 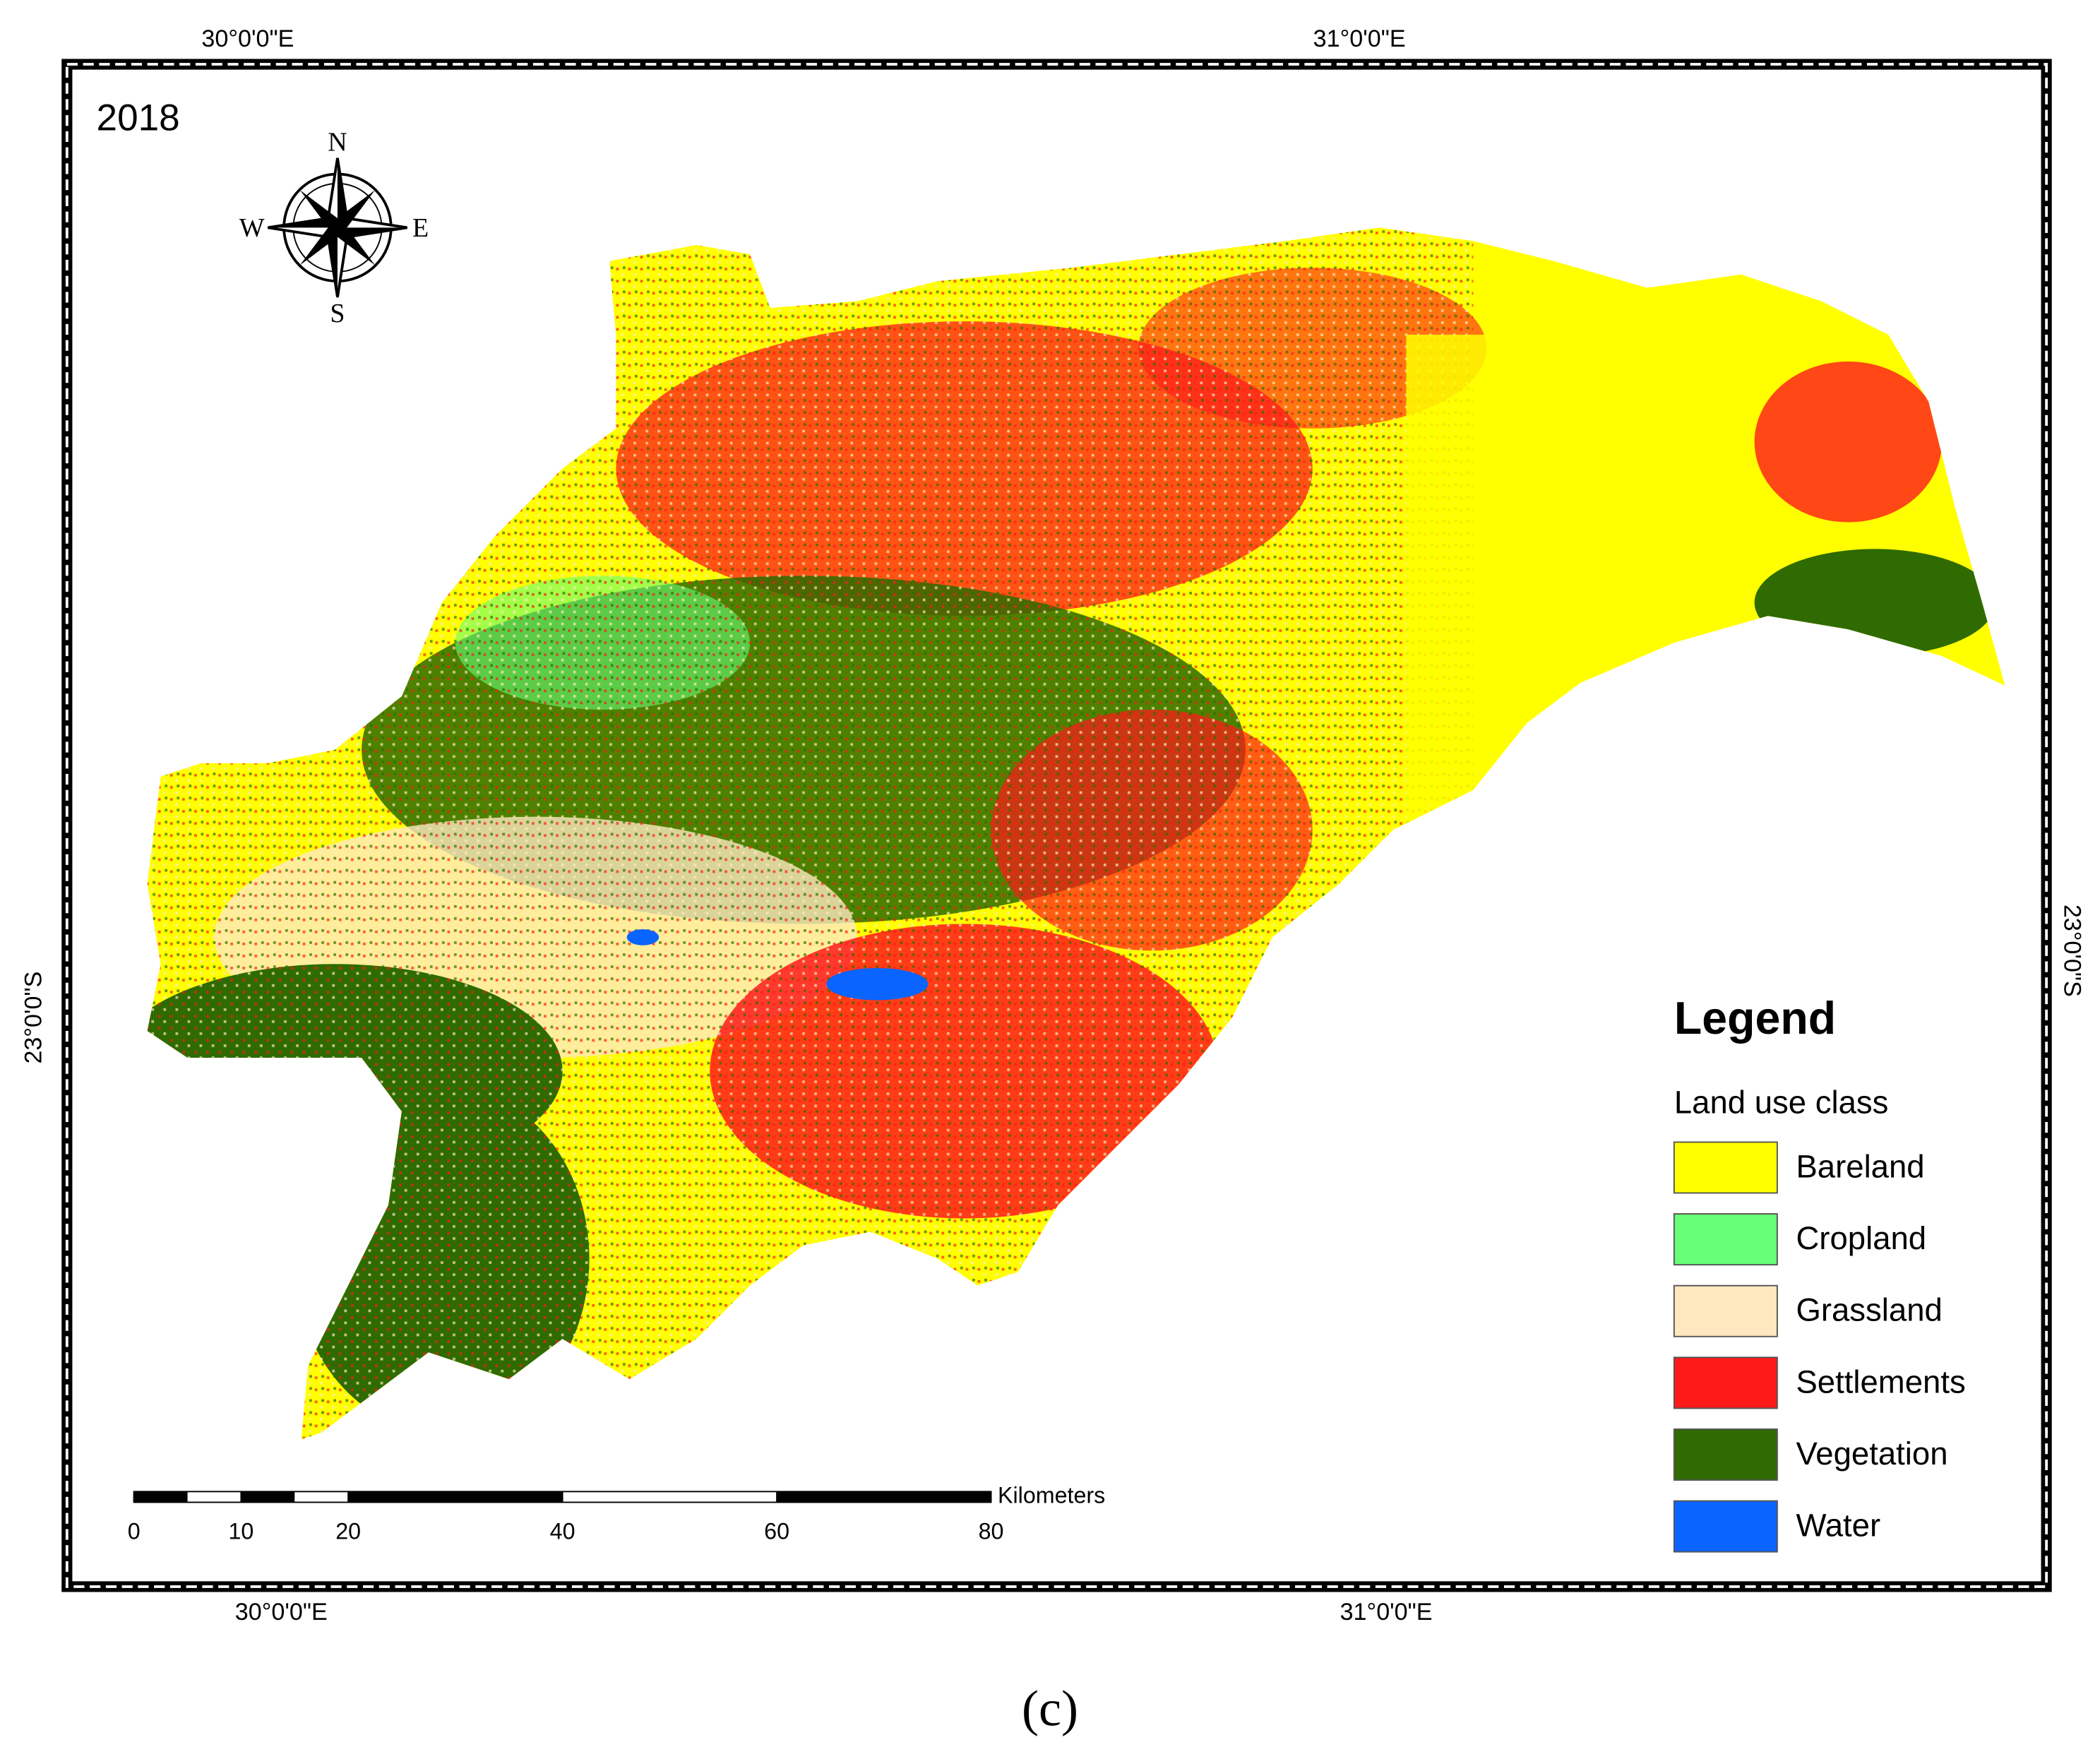 I want to click on legend-label: Bareland, so click(x=1860, y=1166).